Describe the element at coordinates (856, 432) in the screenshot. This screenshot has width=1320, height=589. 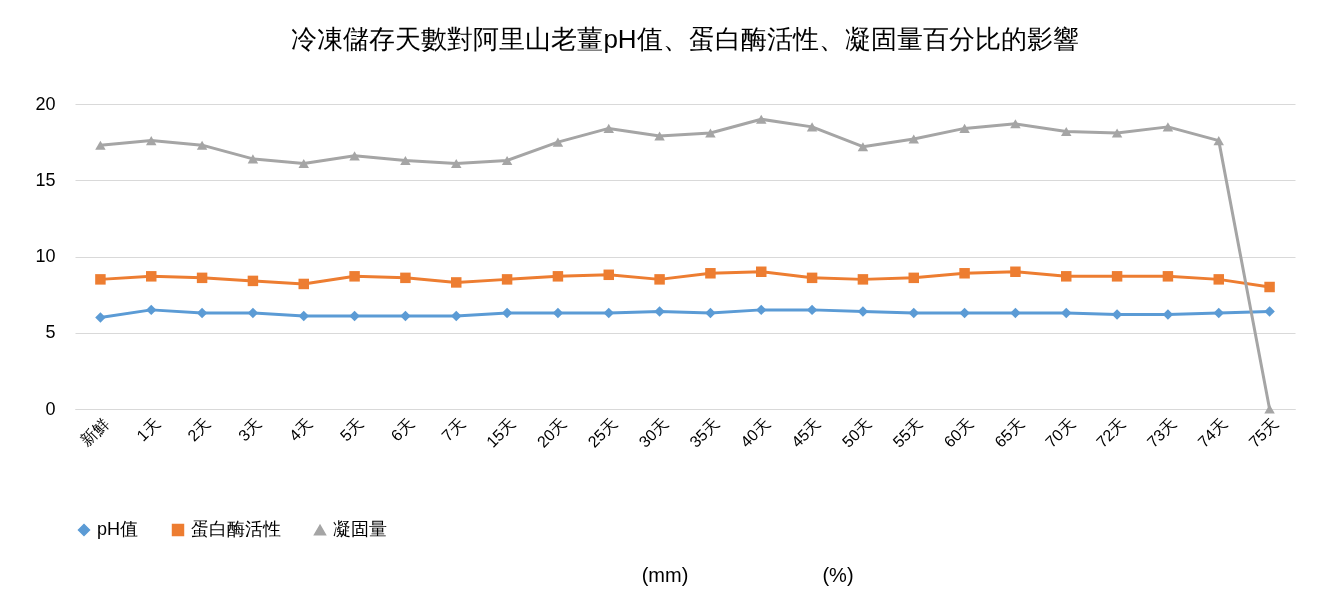
I see `x-tick-label: 50天` at that location.